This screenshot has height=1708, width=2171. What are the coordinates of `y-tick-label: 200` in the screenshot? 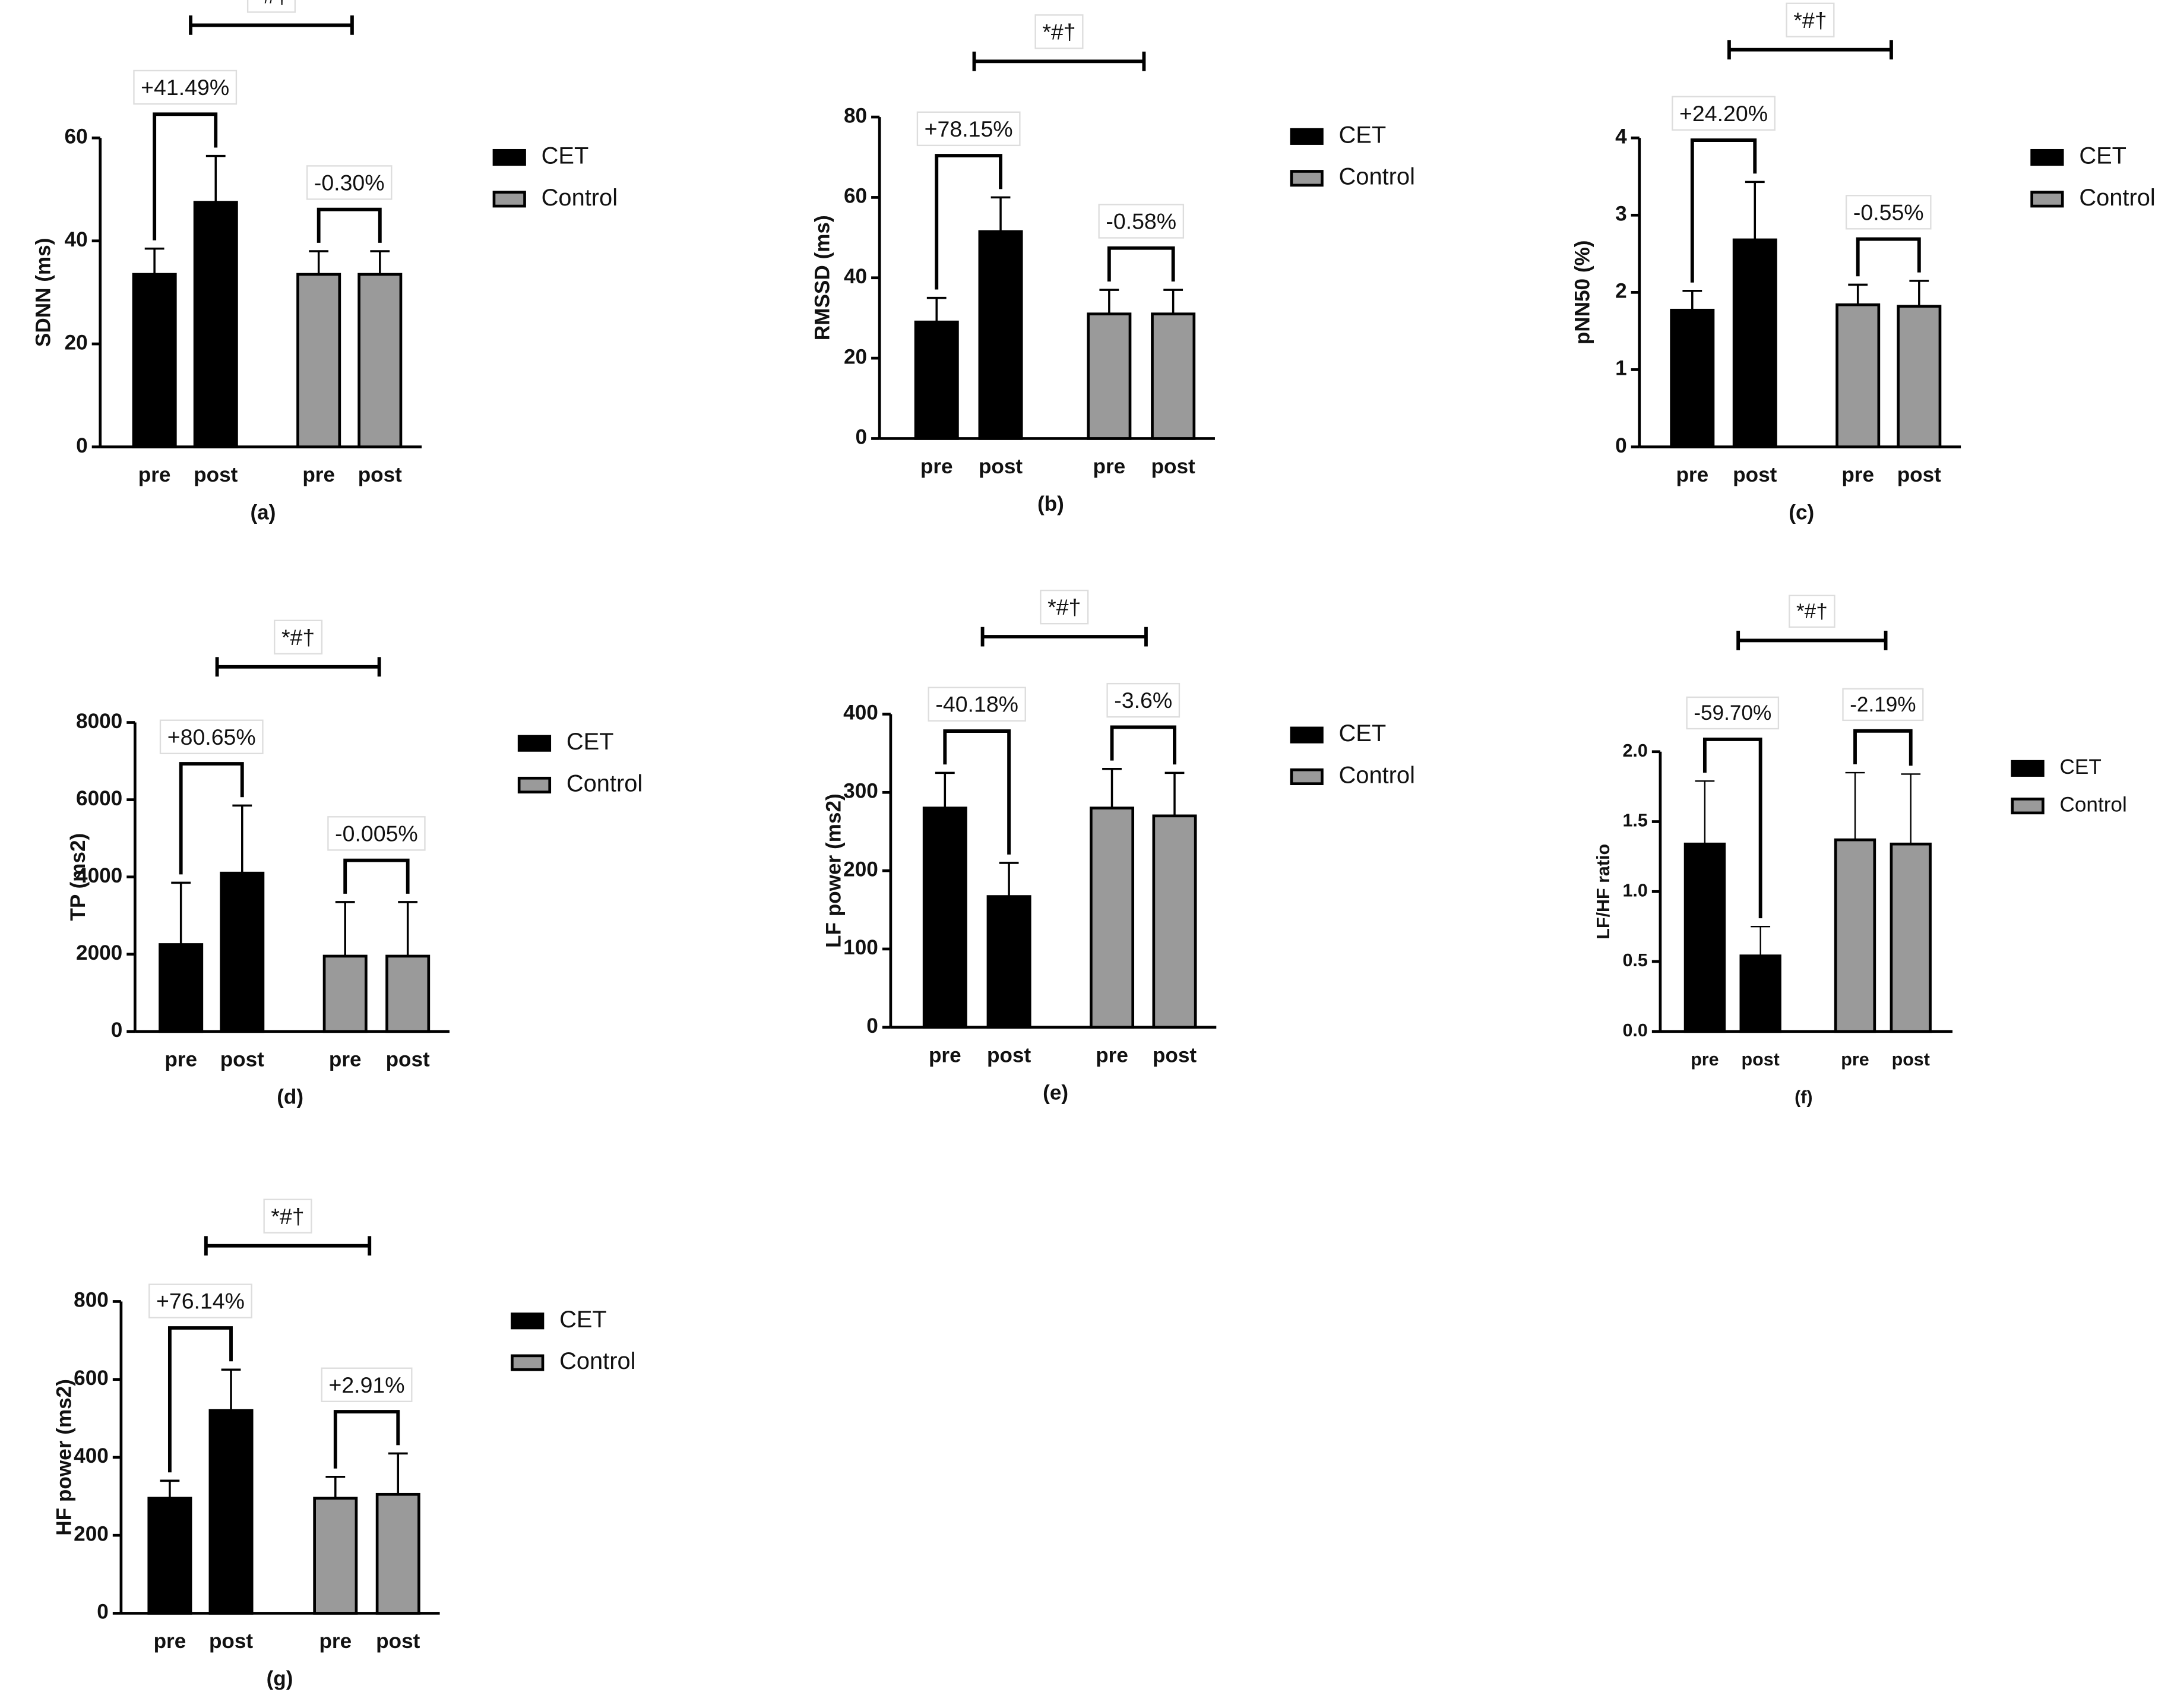 It's located at (861, 869).